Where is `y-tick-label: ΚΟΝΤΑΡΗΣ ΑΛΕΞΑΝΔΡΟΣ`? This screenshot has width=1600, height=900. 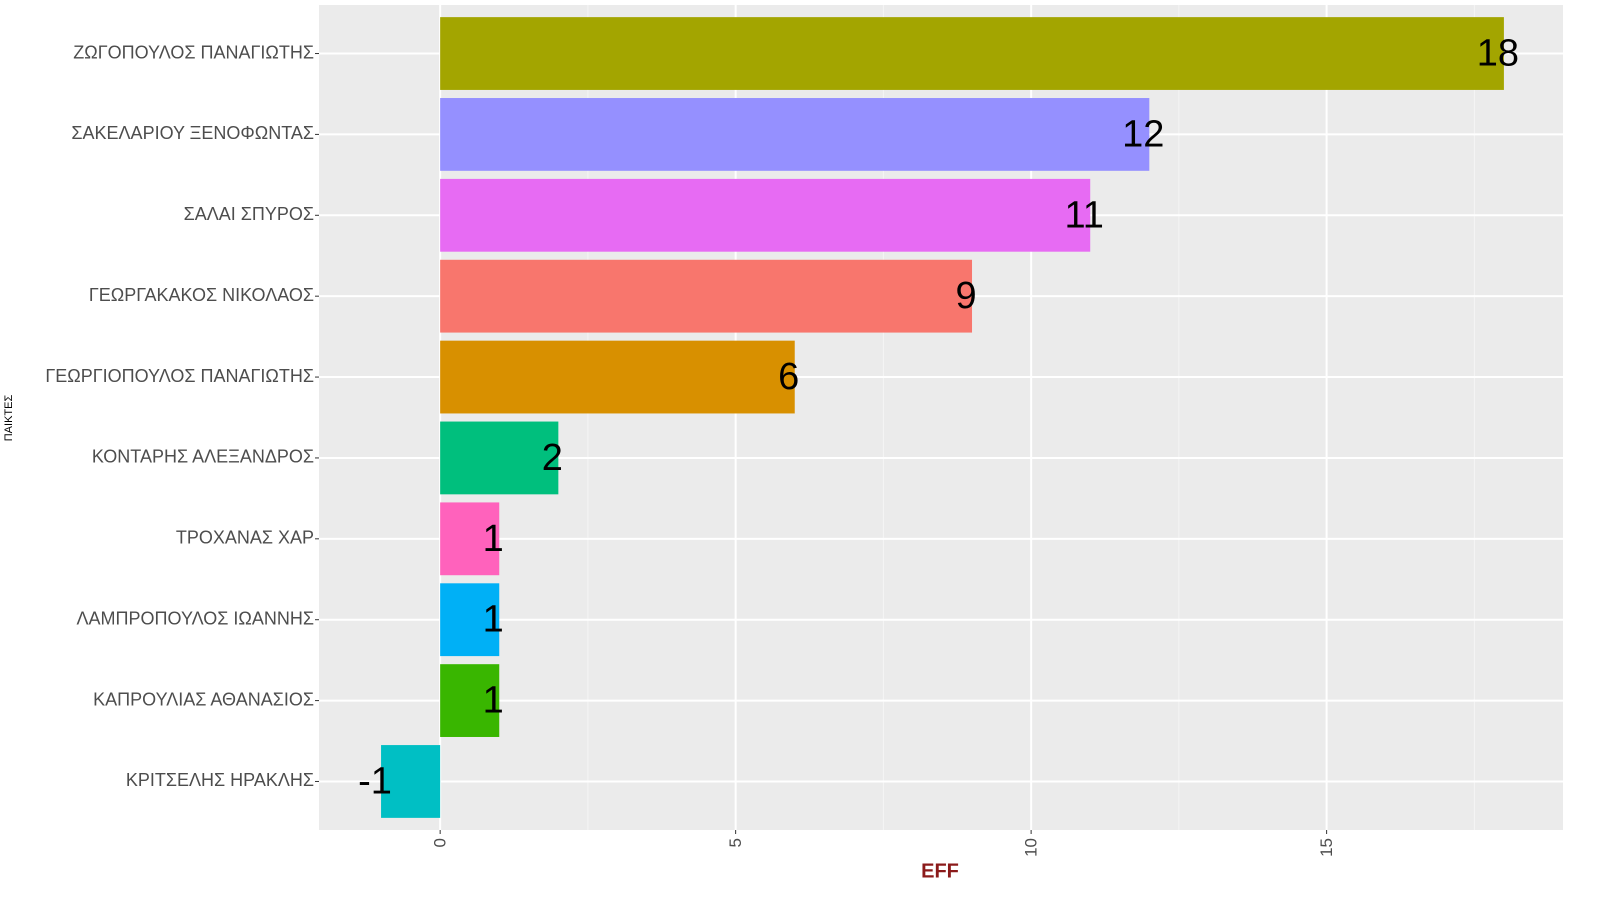
y-tick-label: ΚΟΝΤΑΡΗΣ ΑΛΕΞΑΝΔΡΟΣ is located at coordinates (203, 457).